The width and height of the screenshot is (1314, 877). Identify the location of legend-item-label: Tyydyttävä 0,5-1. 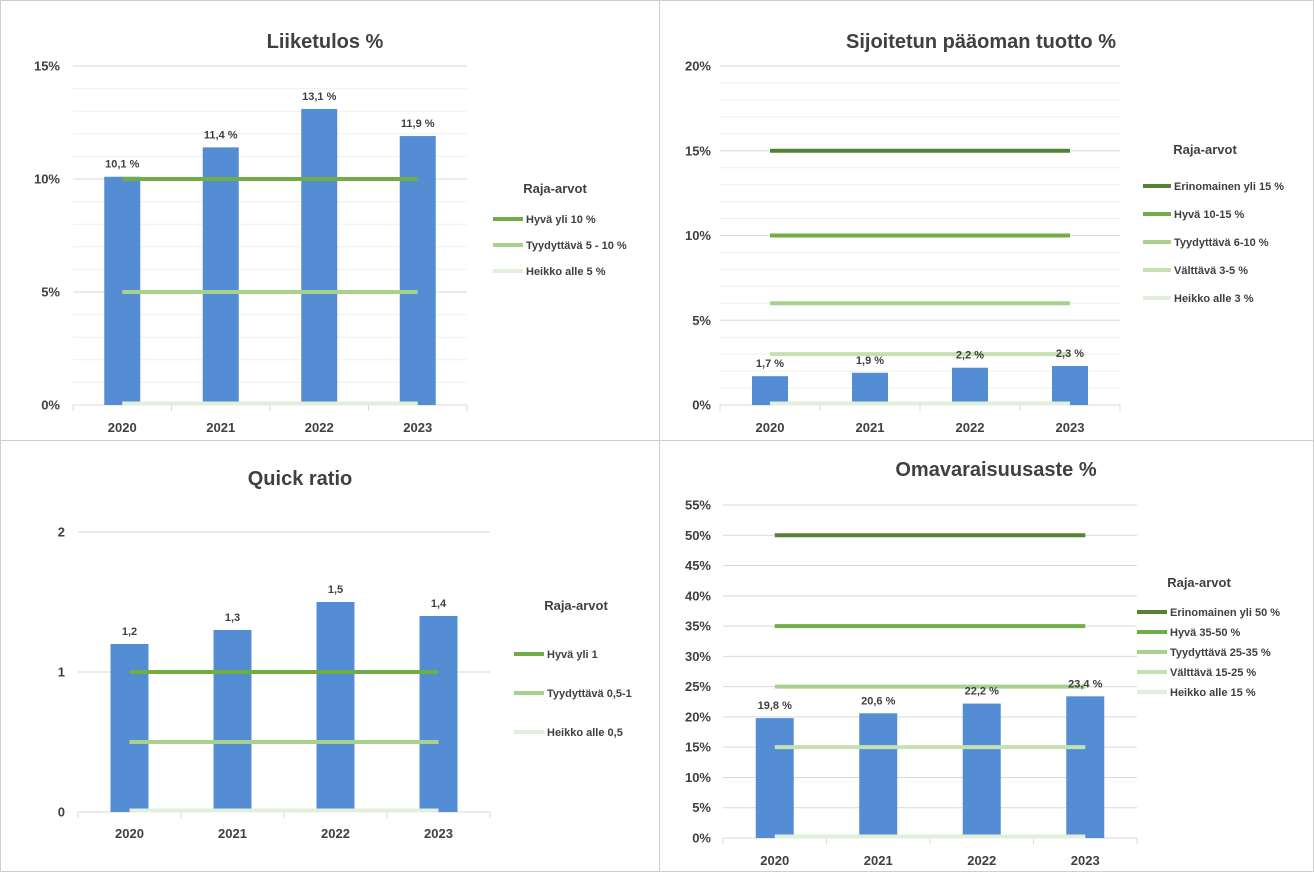
(589, 694).